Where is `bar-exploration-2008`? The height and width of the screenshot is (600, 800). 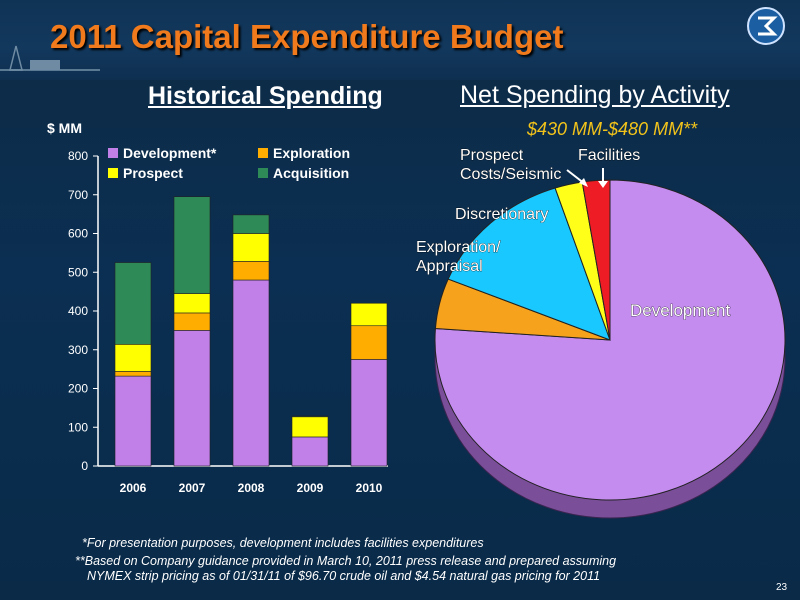
bar-exploration-2008 is located at coordinates (251, 271).